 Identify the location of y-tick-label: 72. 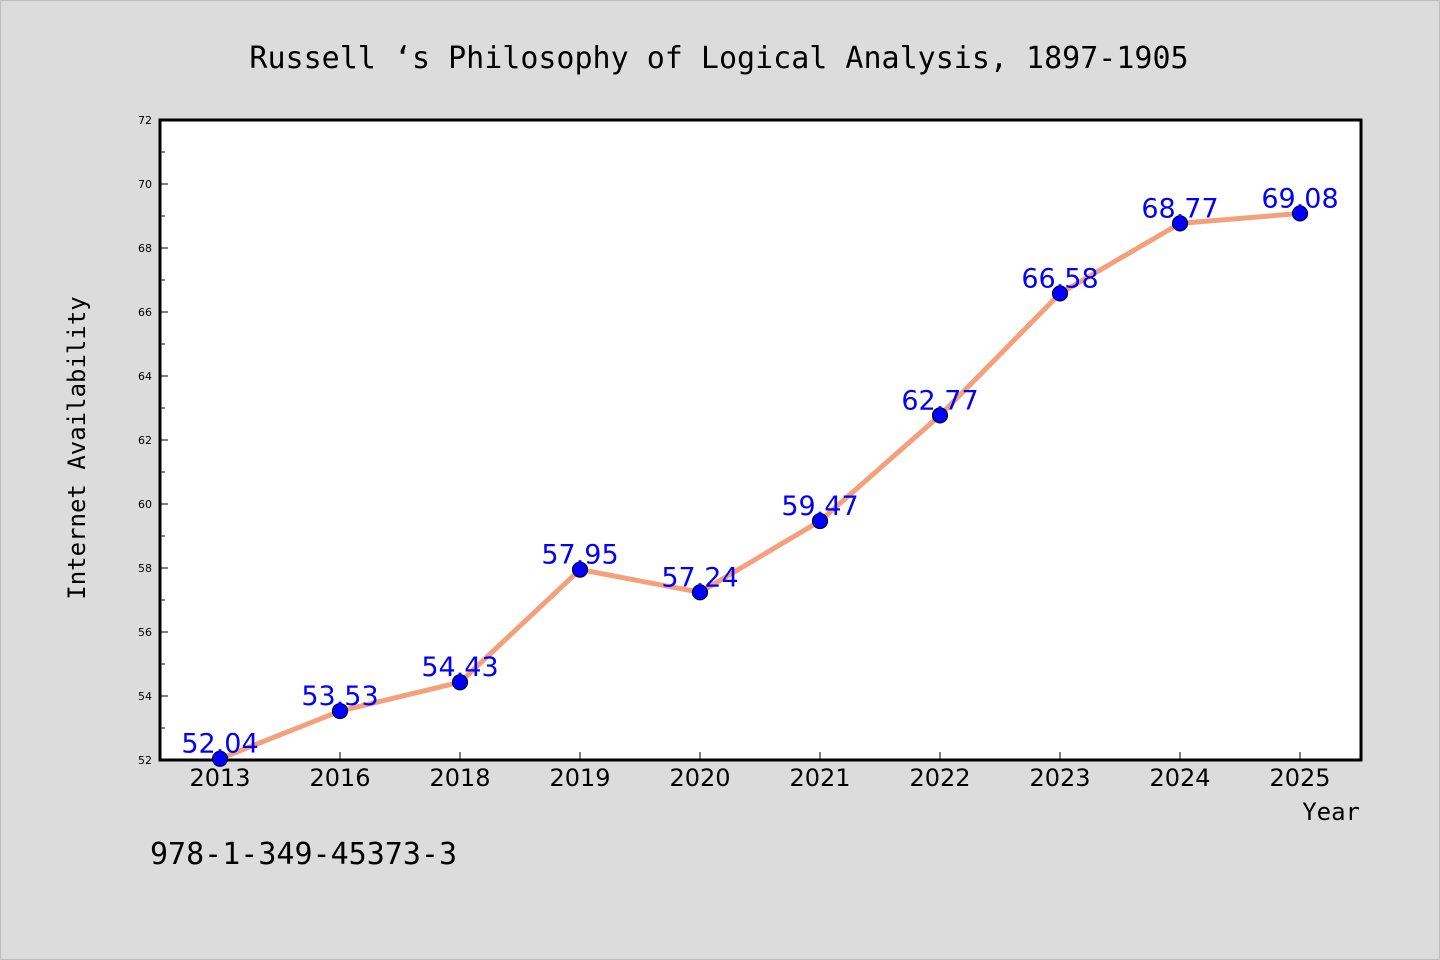
(145, 120).